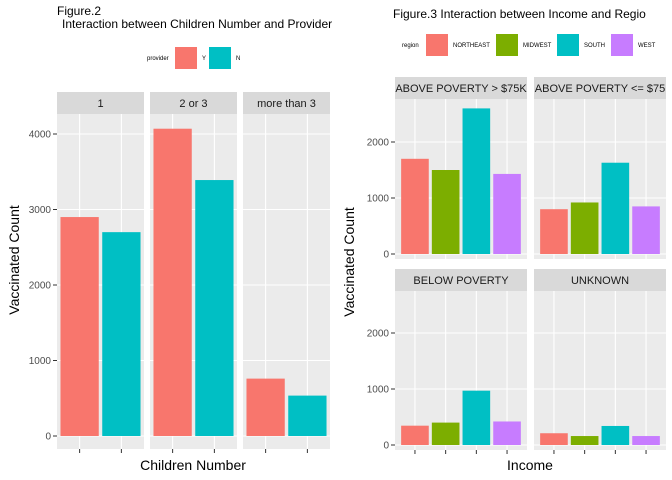 This screenshot has height=480, width=672. I want to click on bar-above-poverty-75k-northeast, so click(415, 206).